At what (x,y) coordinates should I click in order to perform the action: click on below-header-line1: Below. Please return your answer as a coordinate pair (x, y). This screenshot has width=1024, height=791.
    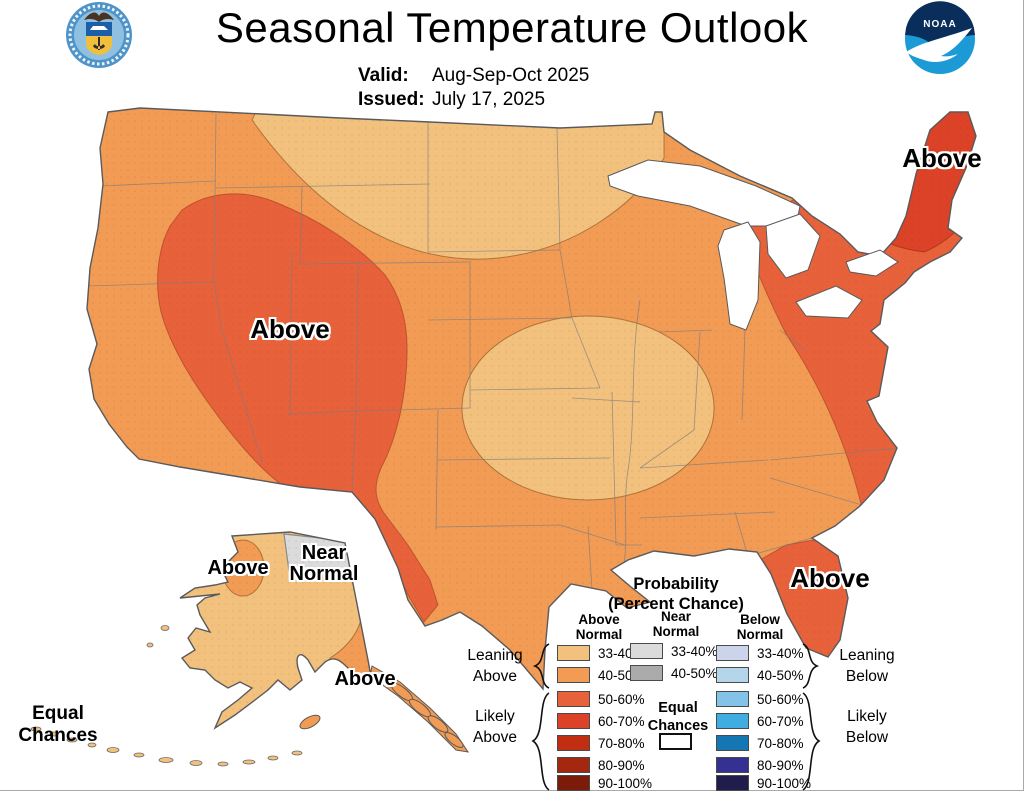
    Looking at the image, I should click on (760, 619).